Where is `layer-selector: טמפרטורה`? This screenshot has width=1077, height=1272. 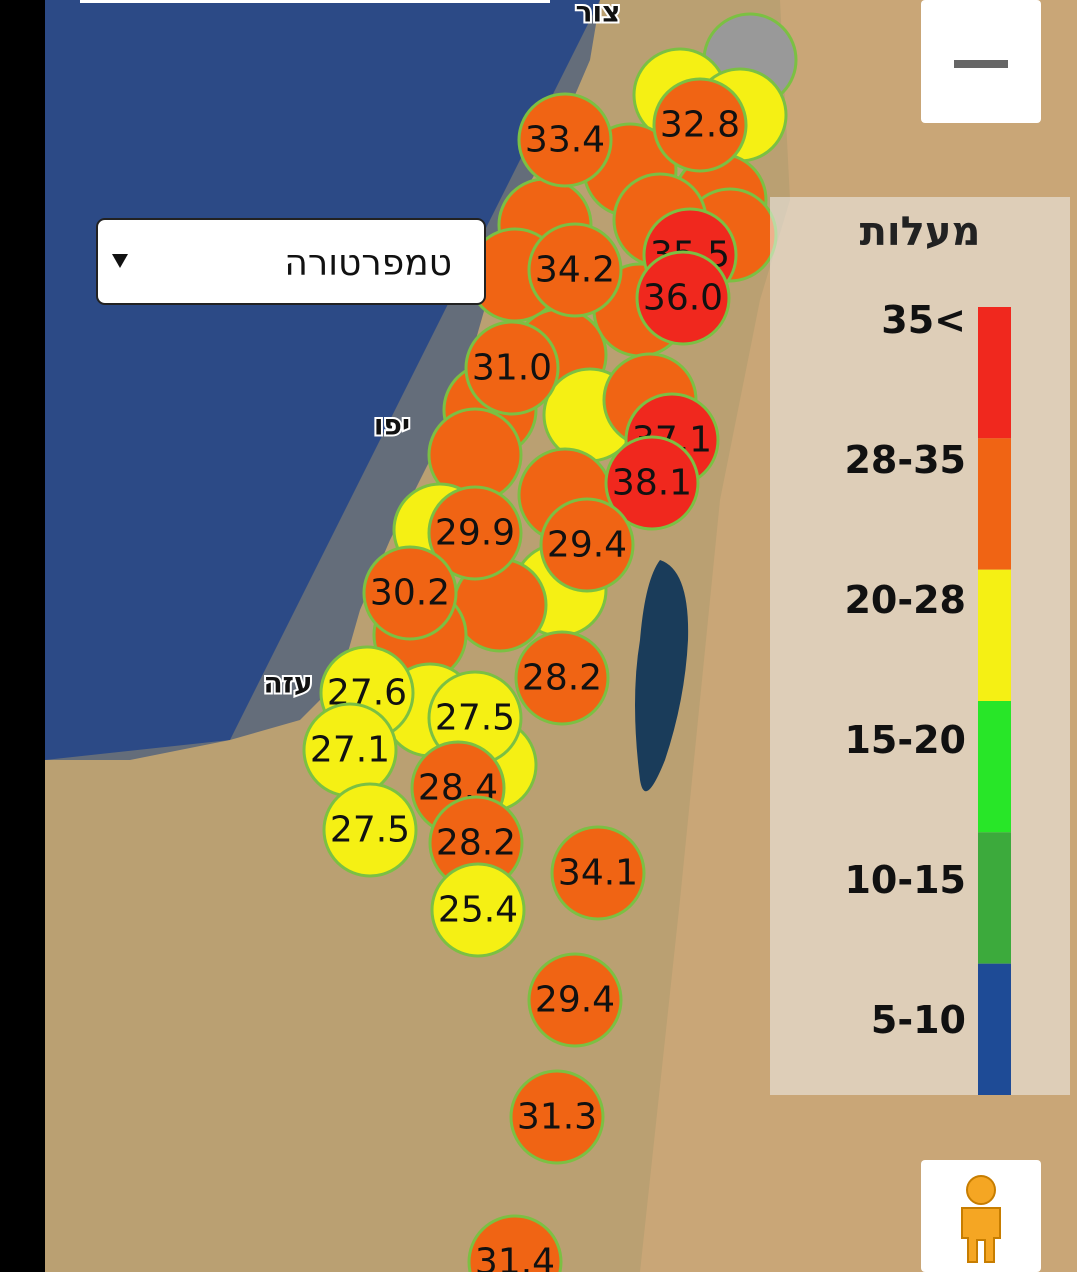 layer-selector: טמפרטורה is located at coordinates (291, 261).